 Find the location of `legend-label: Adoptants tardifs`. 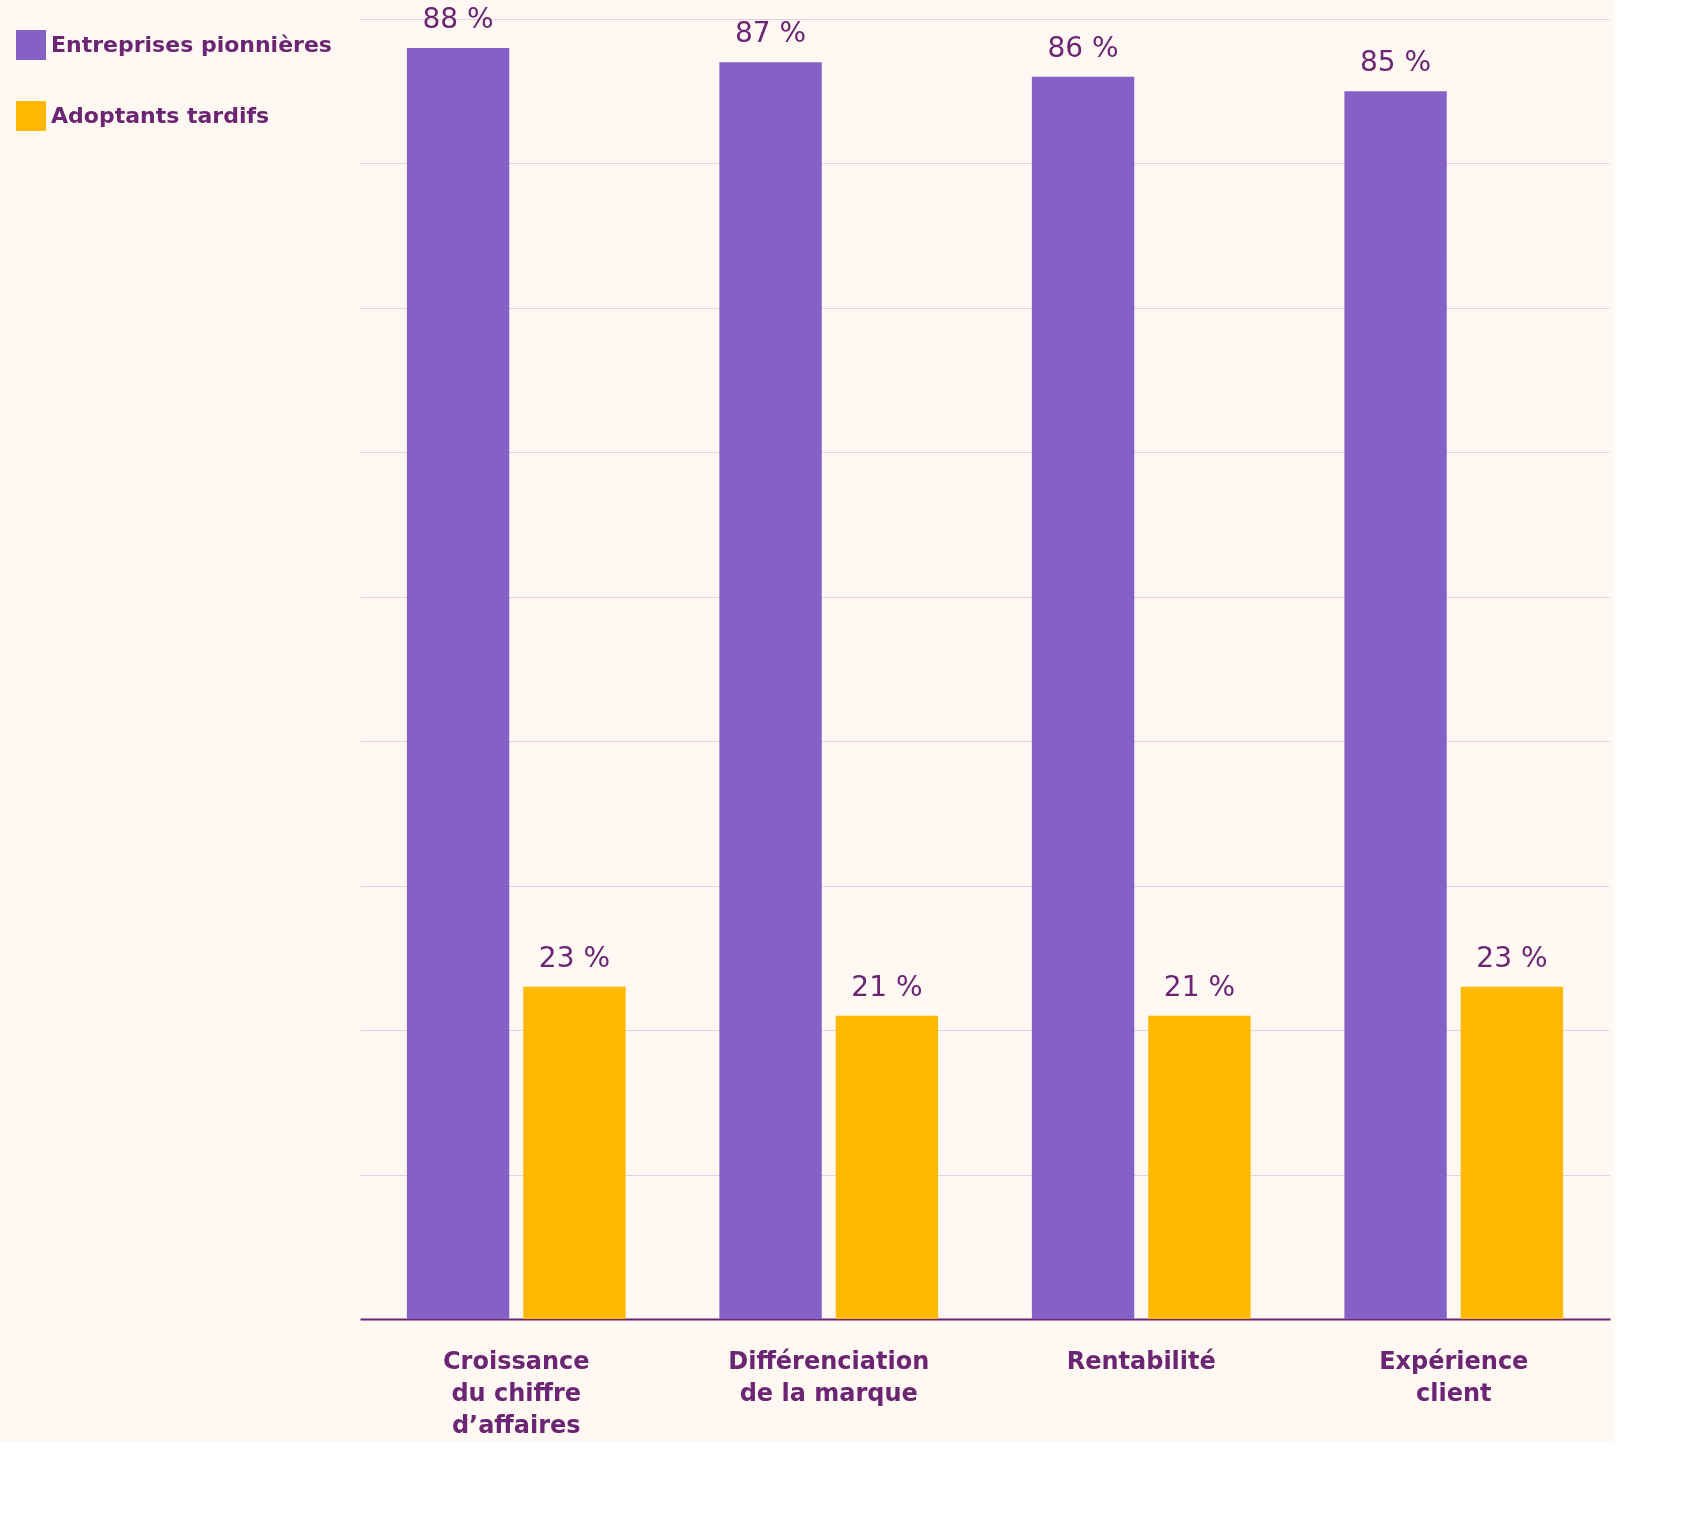

legend-label: Adoptants tardifs is located at coordinates (160, 115).